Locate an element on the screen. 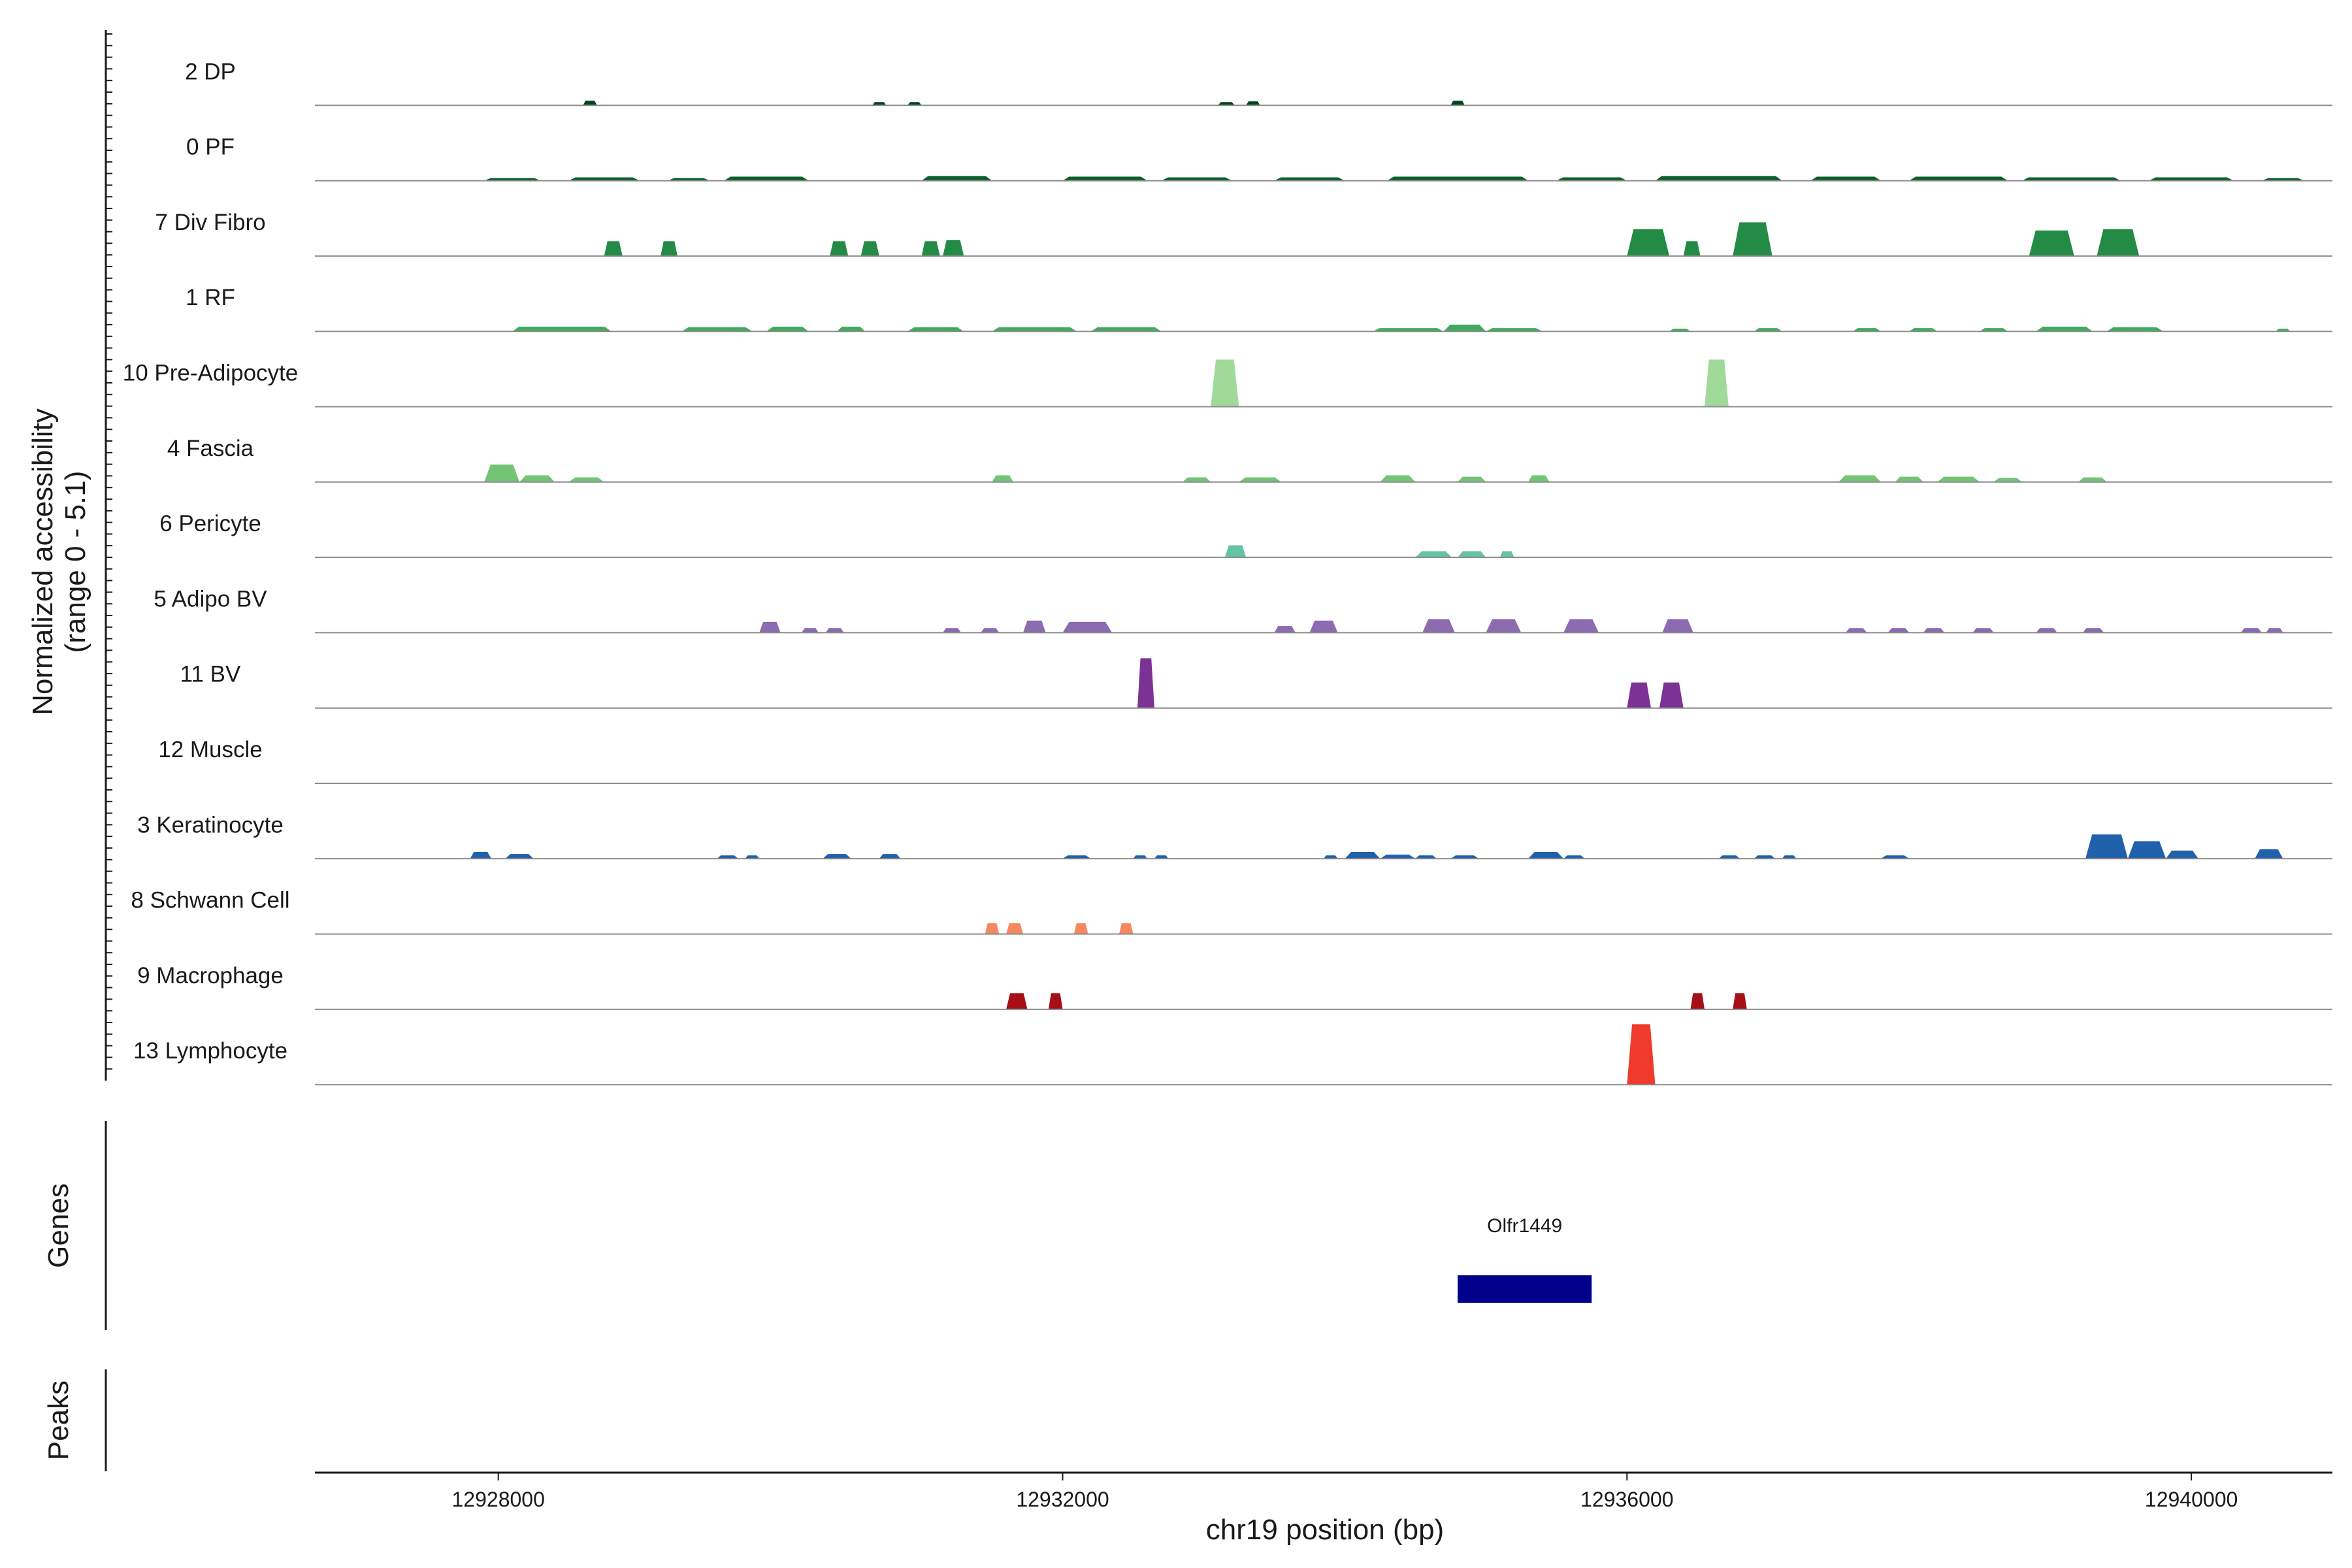 This screenshot has width=2352, height=1568. gene-label: Olfr1449 is located at coordinates (1524, 1226).